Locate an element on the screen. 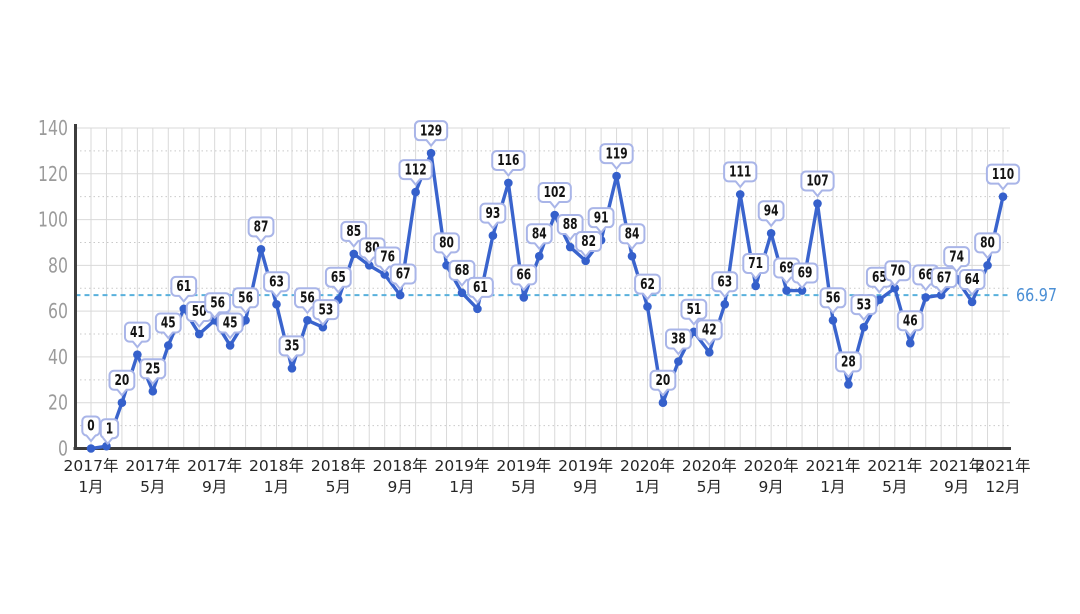  data-label-bubble: 56 is located at coordinates (218, 305).